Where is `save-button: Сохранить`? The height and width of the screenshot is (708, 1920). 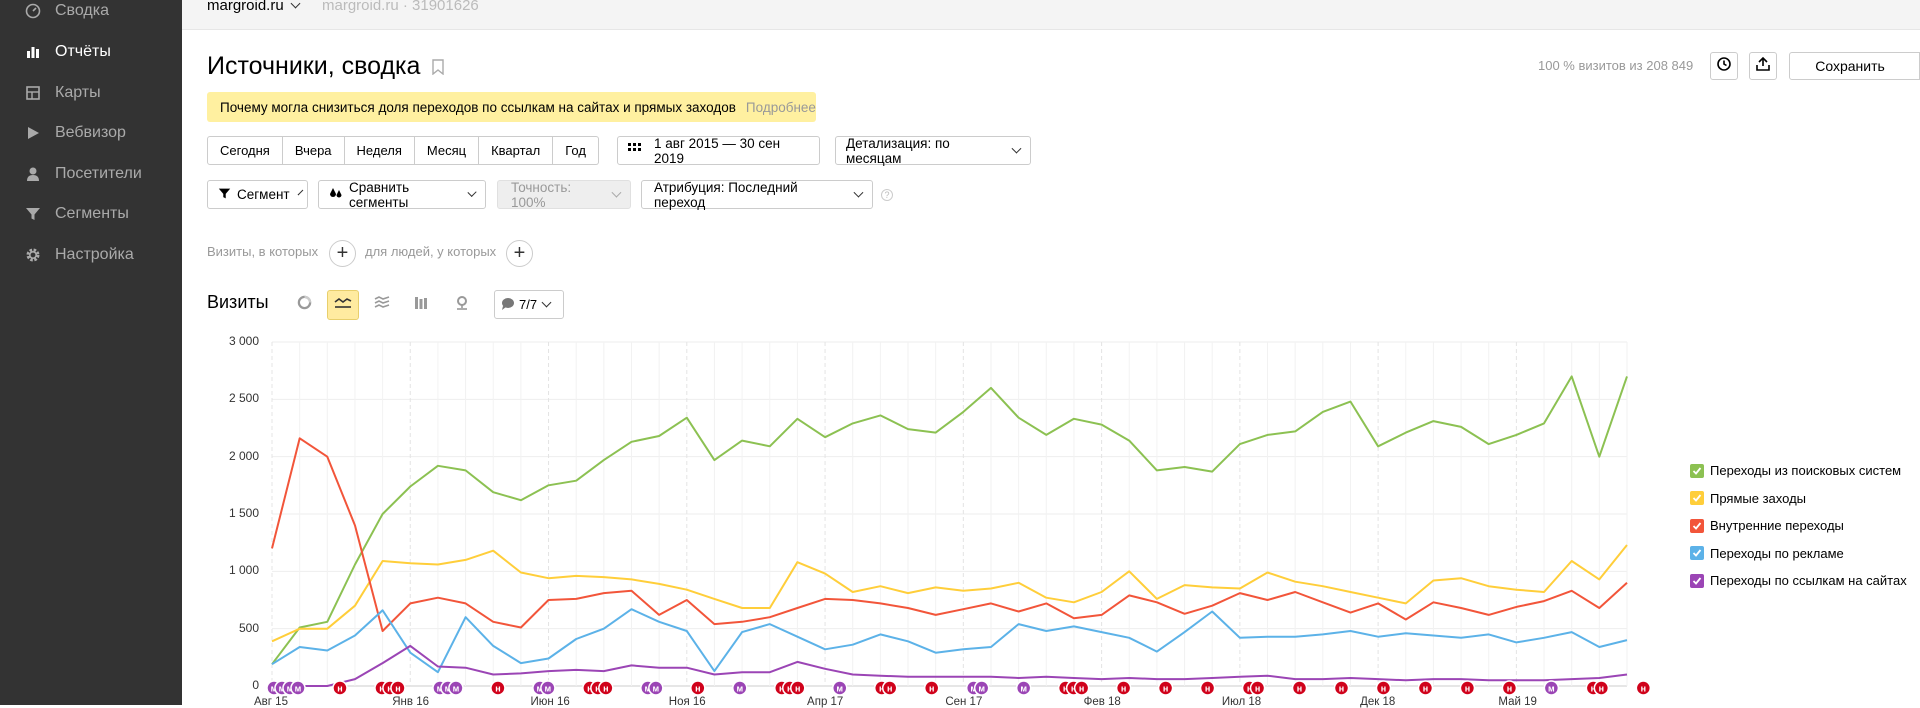
save-button: Сохранить is located at coordinates (1850, 66).